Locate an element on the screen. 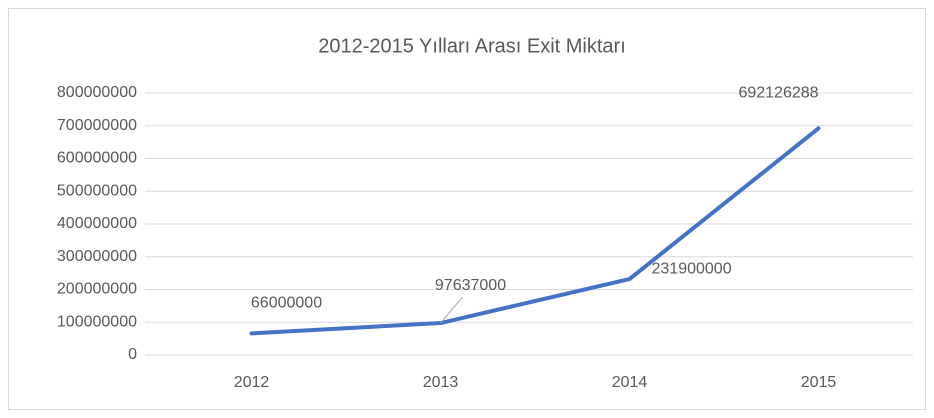 The height and width of the screenshot is (418, 934). y-tick-label: 300000000 is located at coordinates (97, 256).